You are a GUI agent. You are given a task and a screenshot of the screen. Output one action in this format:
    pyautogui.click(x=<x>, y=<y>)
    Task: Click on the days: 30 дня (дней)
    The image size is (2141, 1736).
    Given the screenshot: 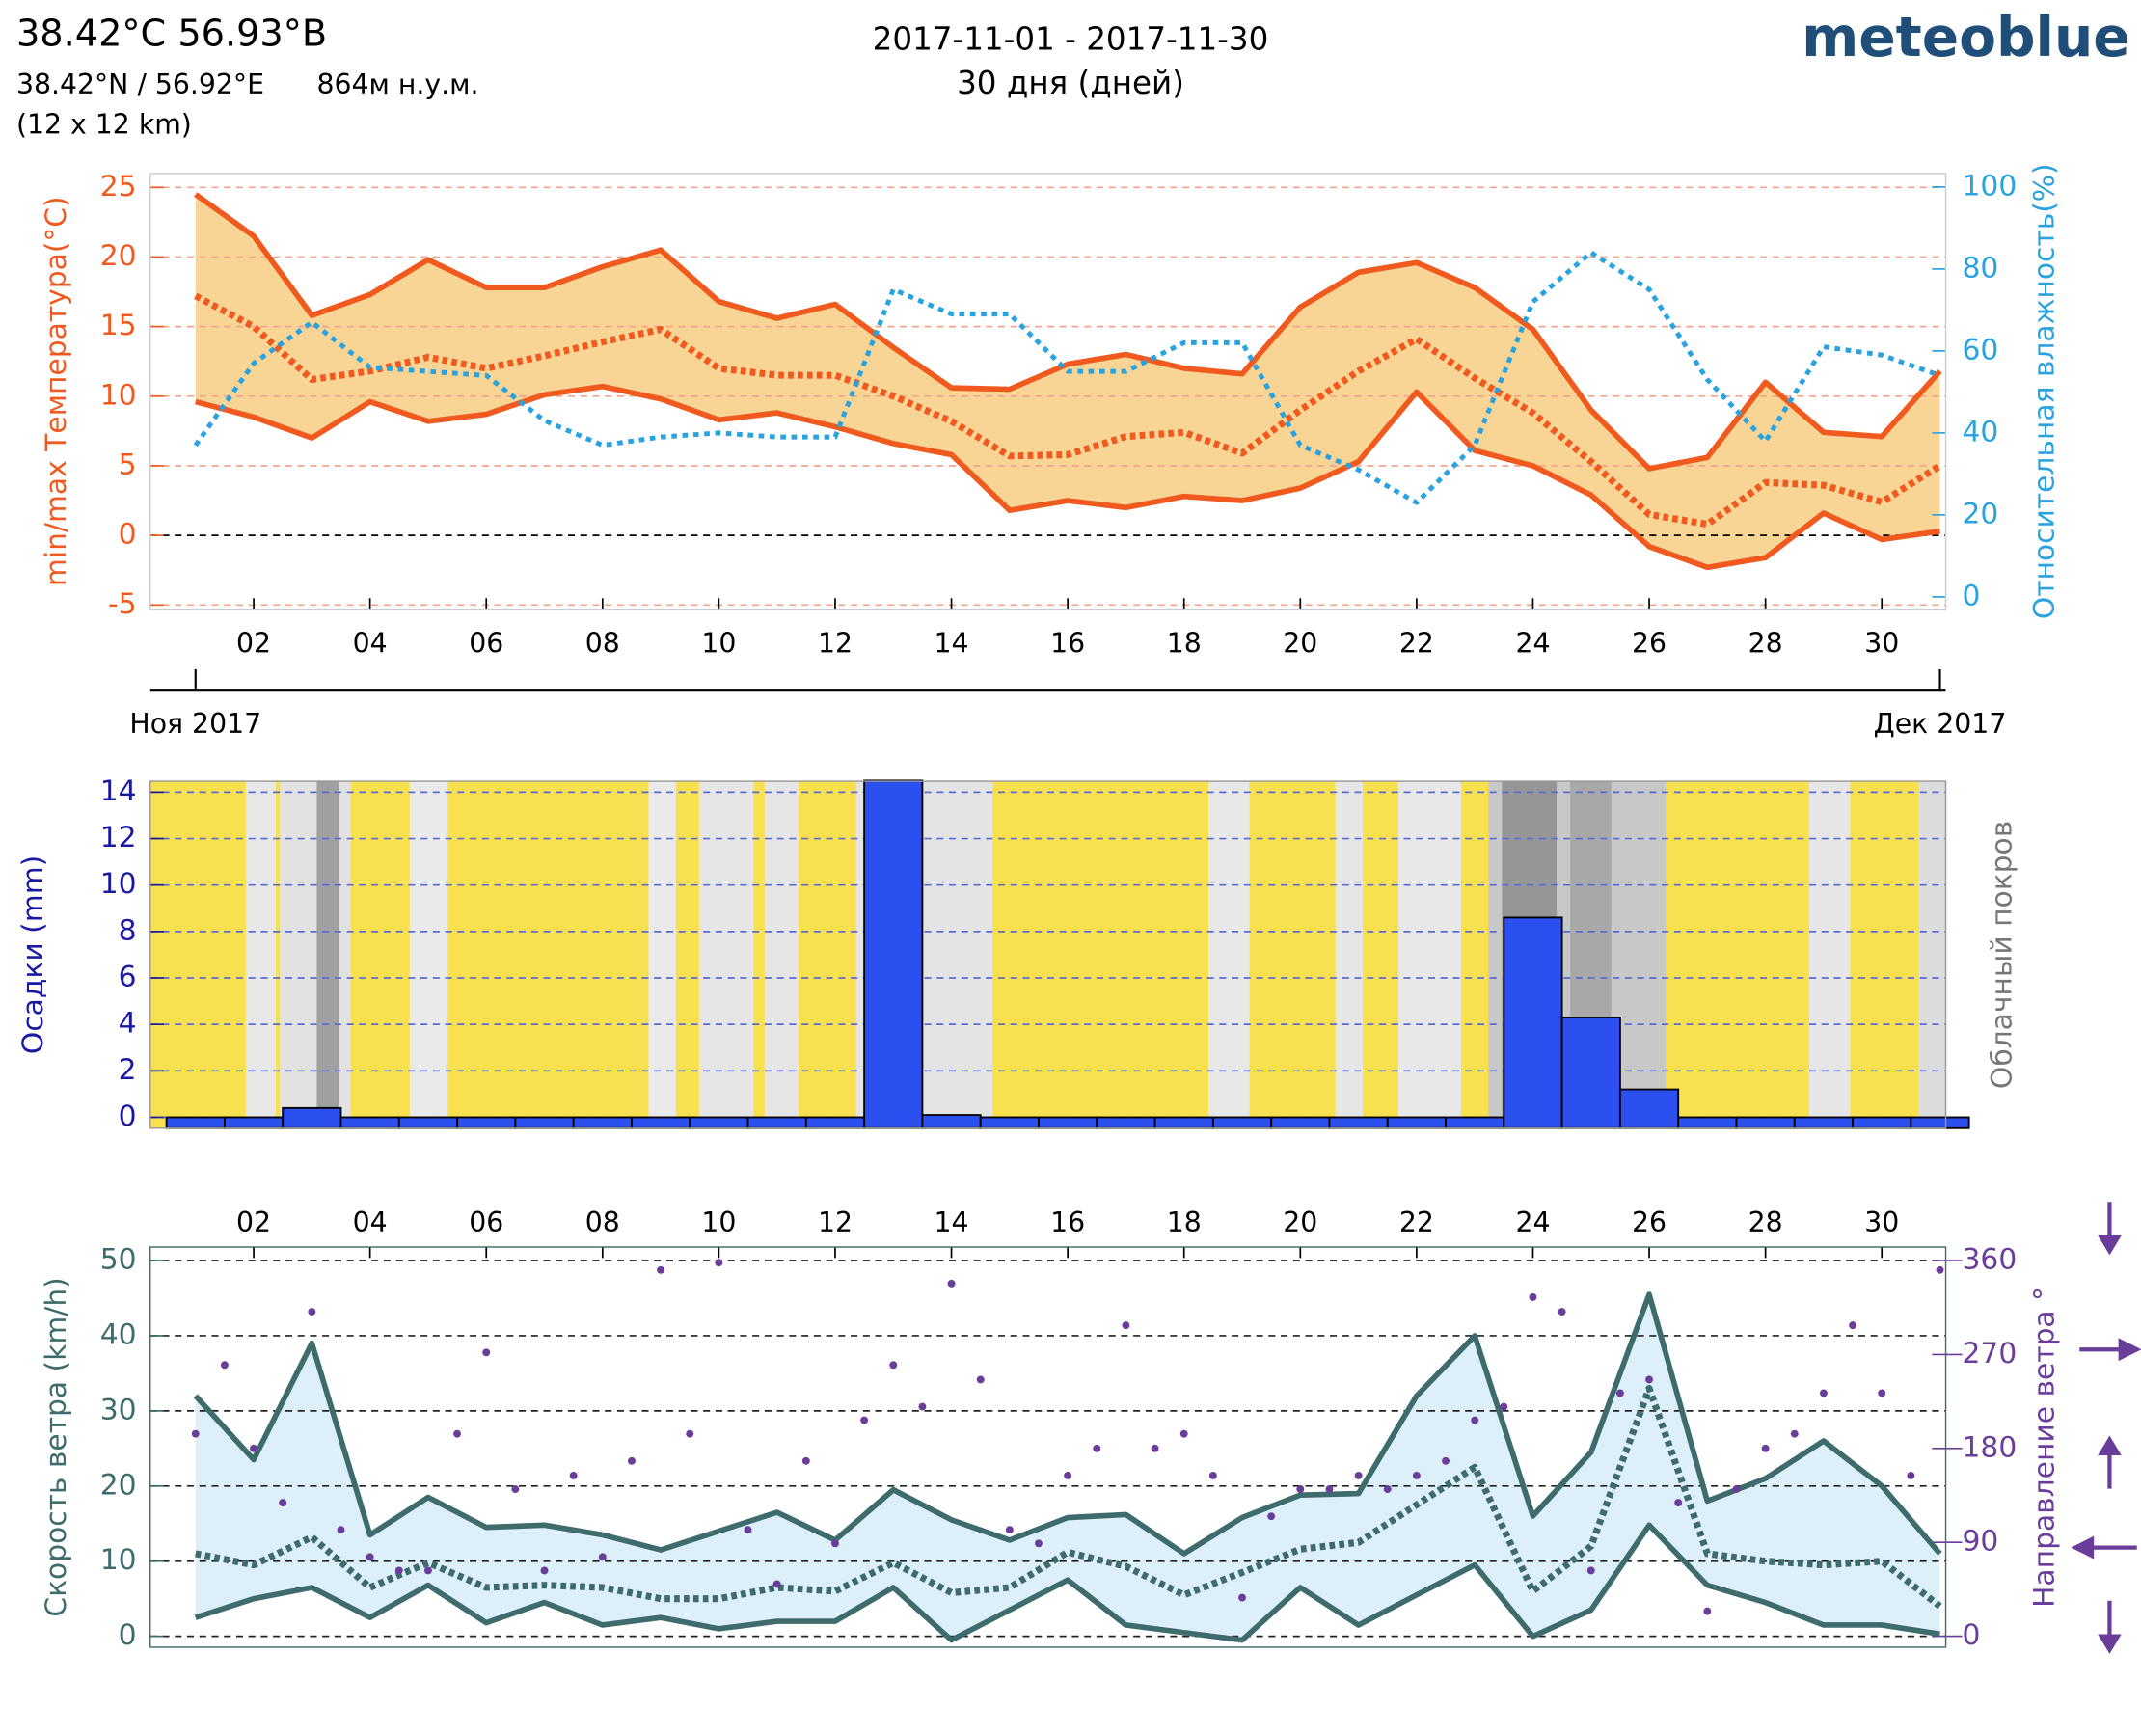 What is the action you would take?
    pyautogui.click(x=1070, y=83)
    